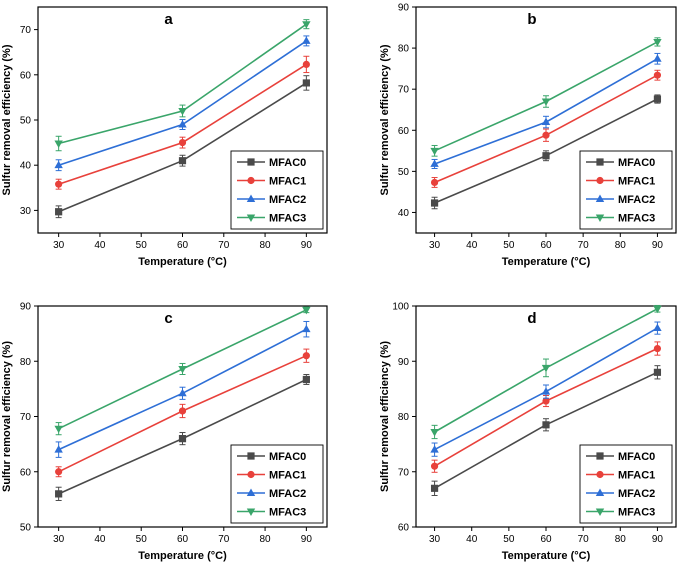 This screenshot has height=566, width=685. I want to click on panel-label: b, so click(531, 19).